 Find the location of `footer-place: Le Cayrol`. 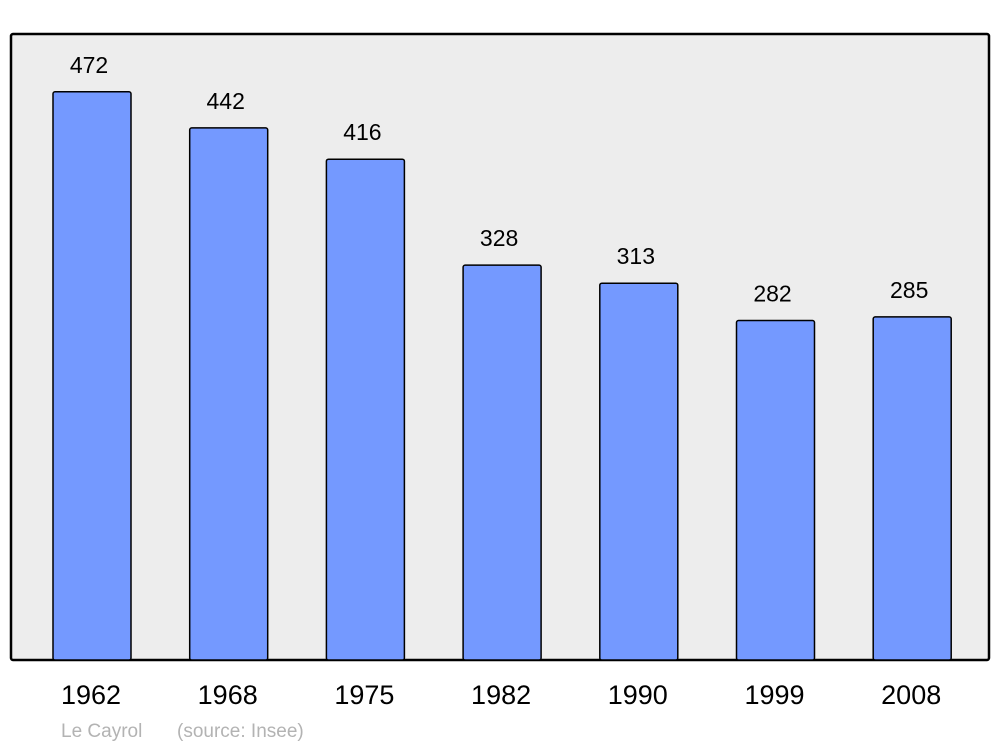

footer-place: Le Cayrol is located at coordinates (101, 731).